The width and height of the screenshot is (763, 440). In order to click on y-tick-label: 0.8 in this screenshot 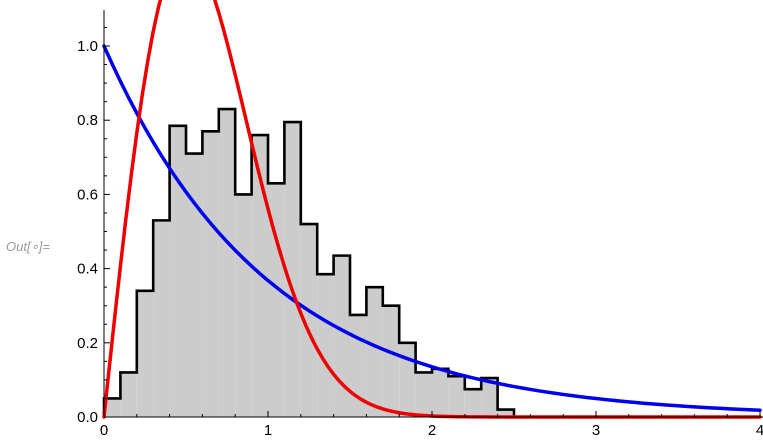, I will do `click(87, 120)`.